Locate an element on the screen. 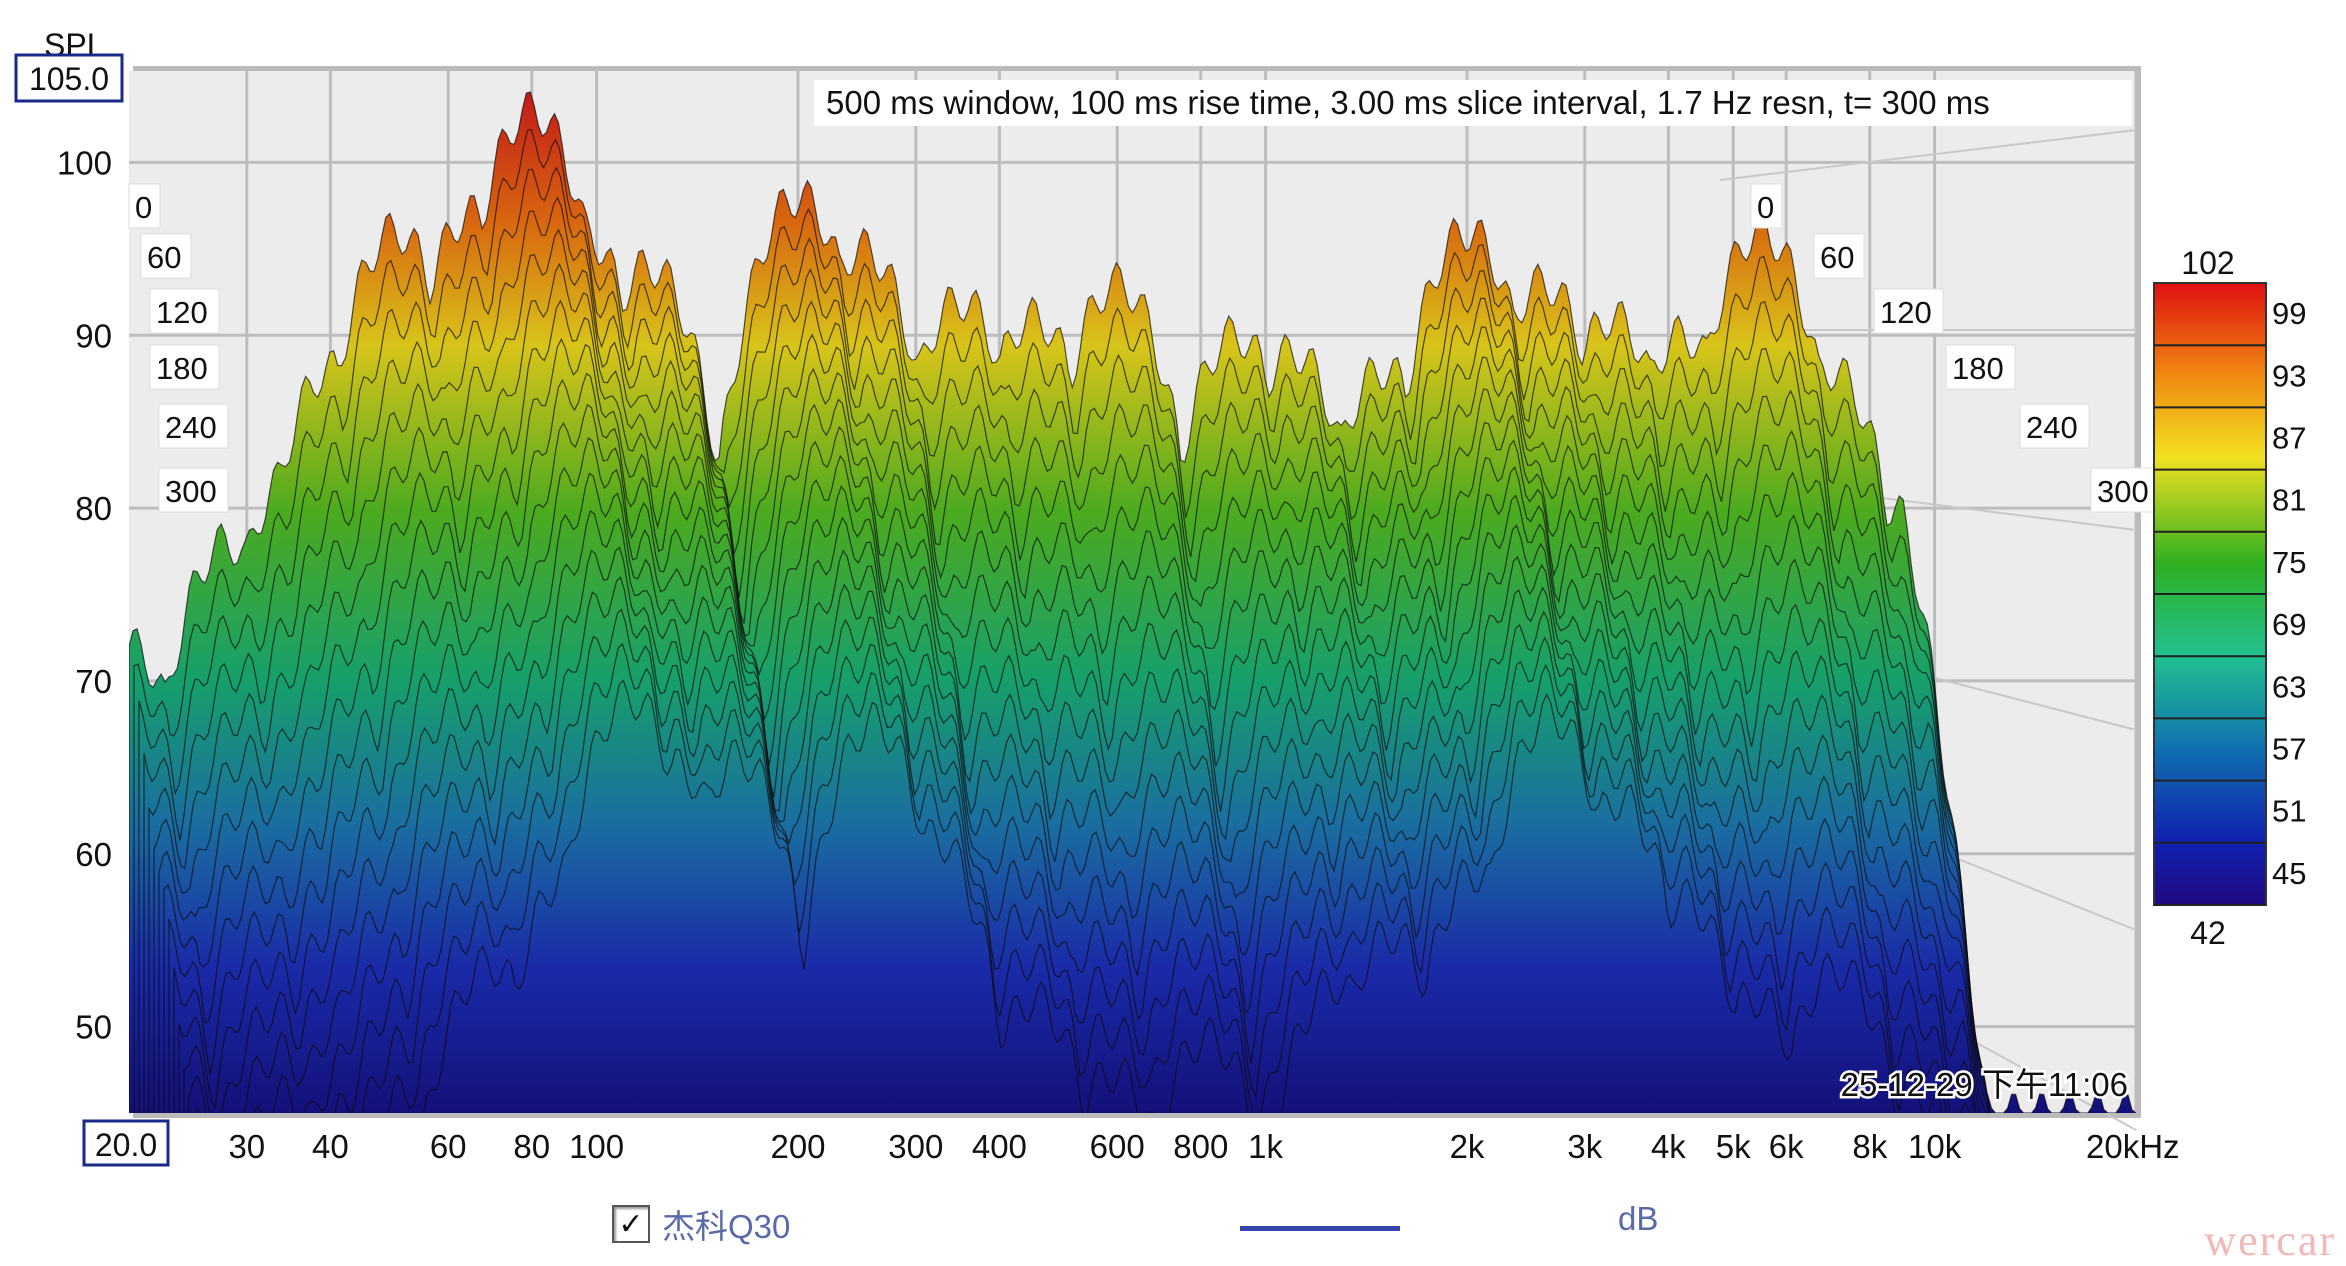  colorbar-label: 87 is located at coordinates (2289, 438).